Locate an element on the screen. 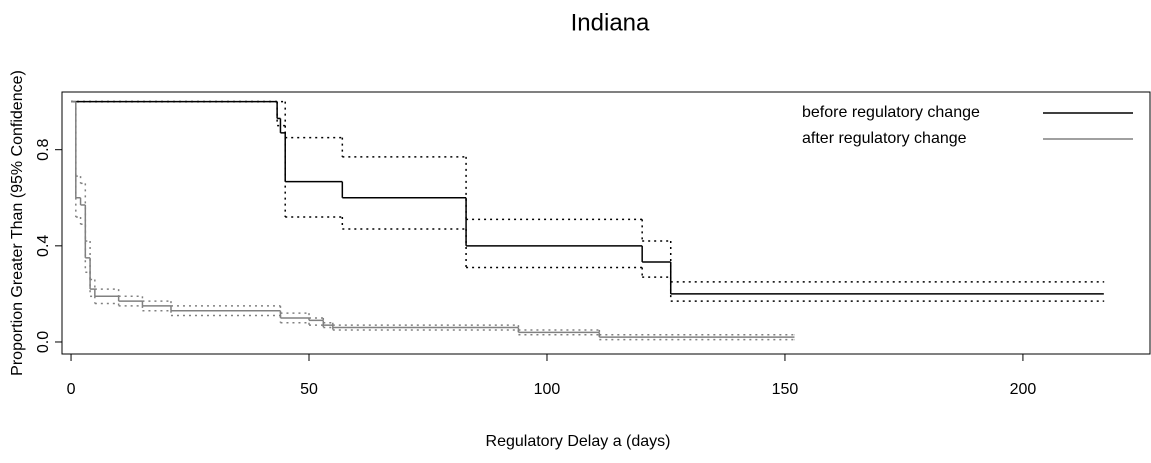 The height and width of the screenshot is (463, 1151). y-tick-label: 0.8 is located at coordinates (43, 149).